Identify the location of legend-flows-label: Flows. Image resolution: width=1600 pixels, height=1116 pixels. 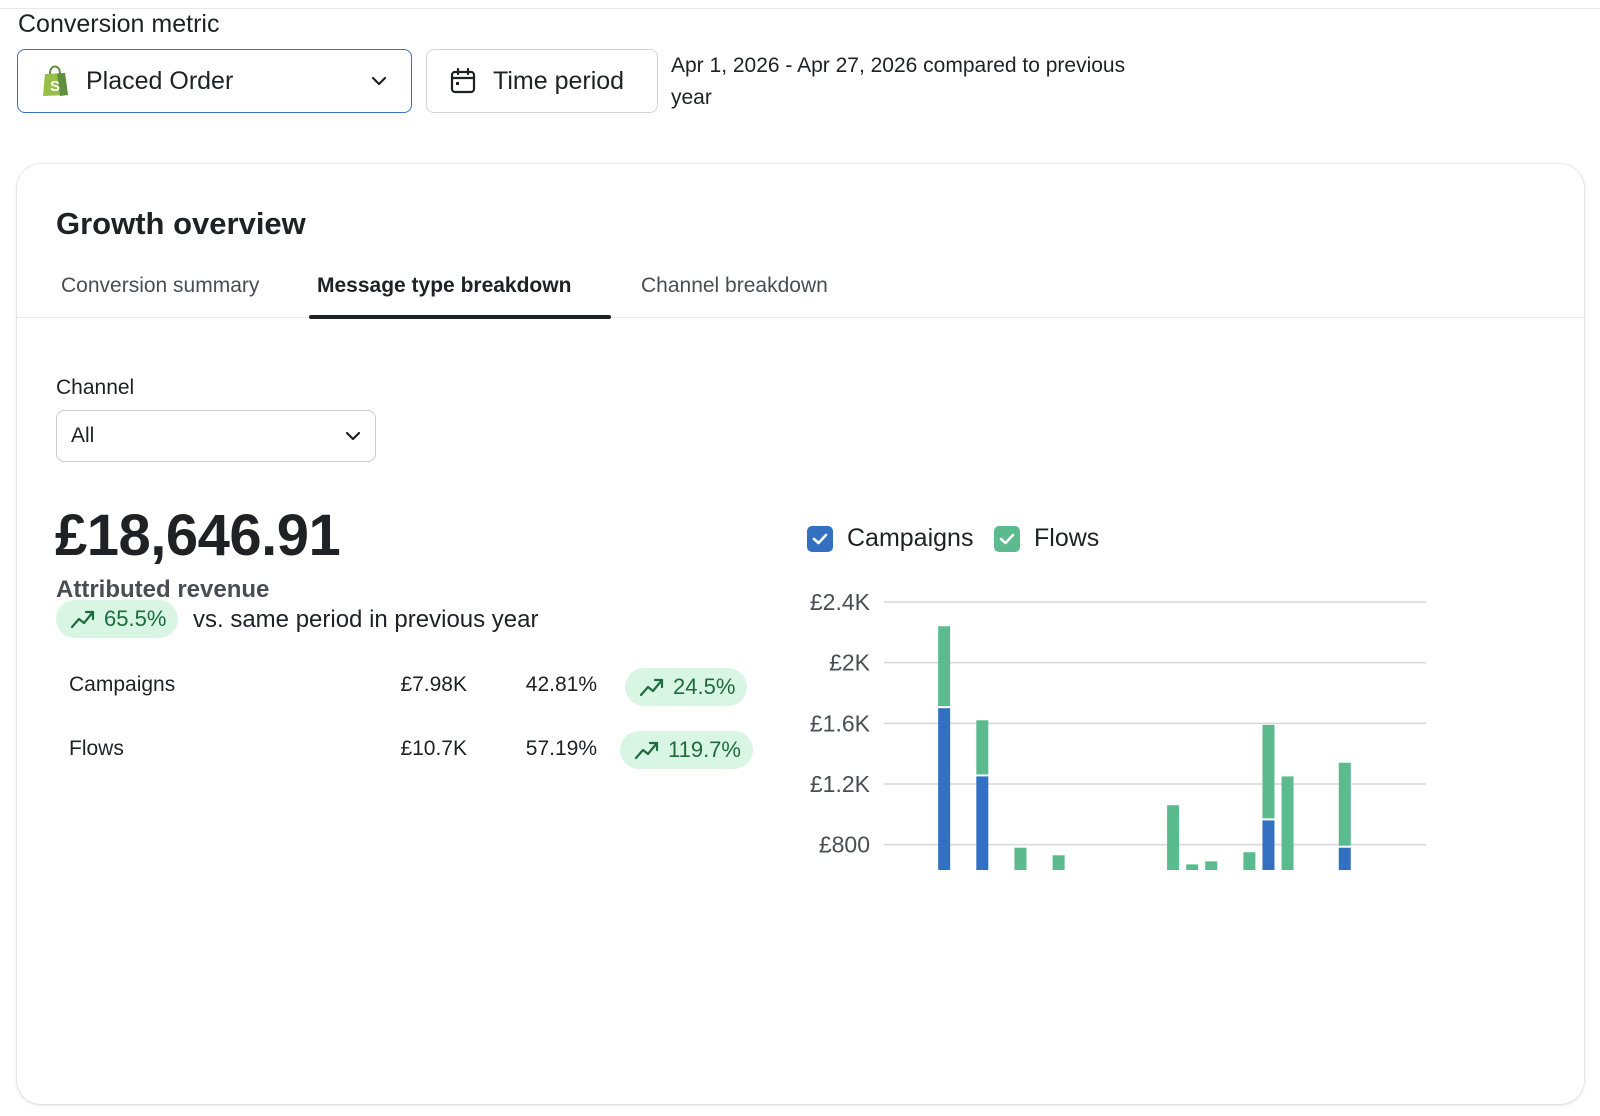
(1067, 538).